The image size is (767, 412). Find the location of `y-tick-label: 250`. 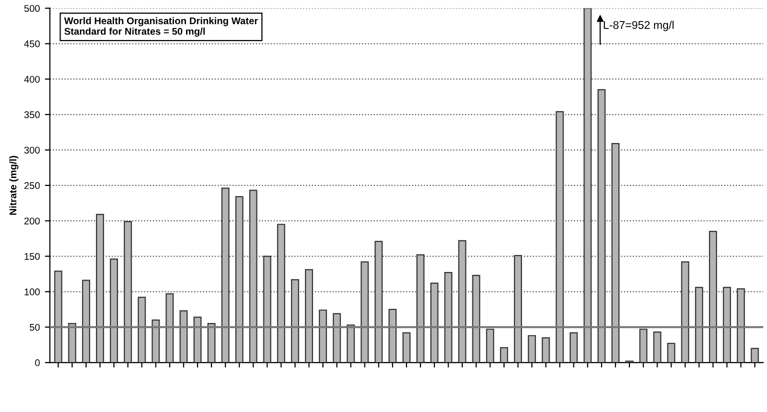

y-tick-label: 250 is located at coordinates (32, 186).